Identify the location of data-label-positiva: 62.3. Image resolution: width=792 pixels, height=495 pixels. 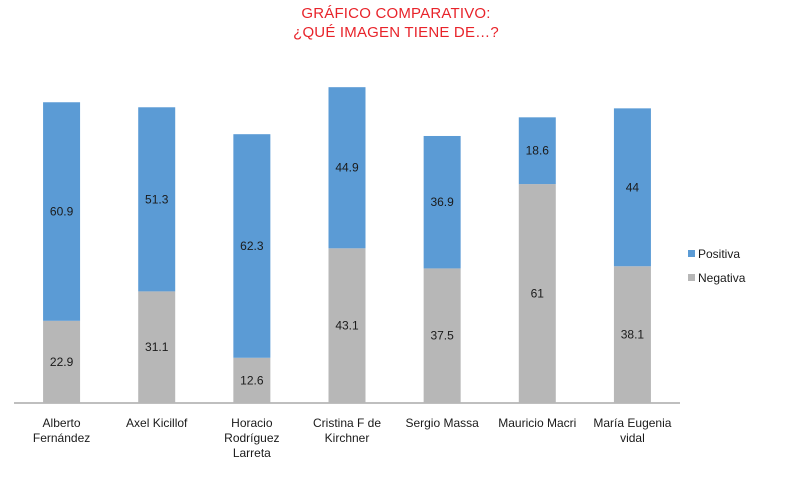
(252, 246).